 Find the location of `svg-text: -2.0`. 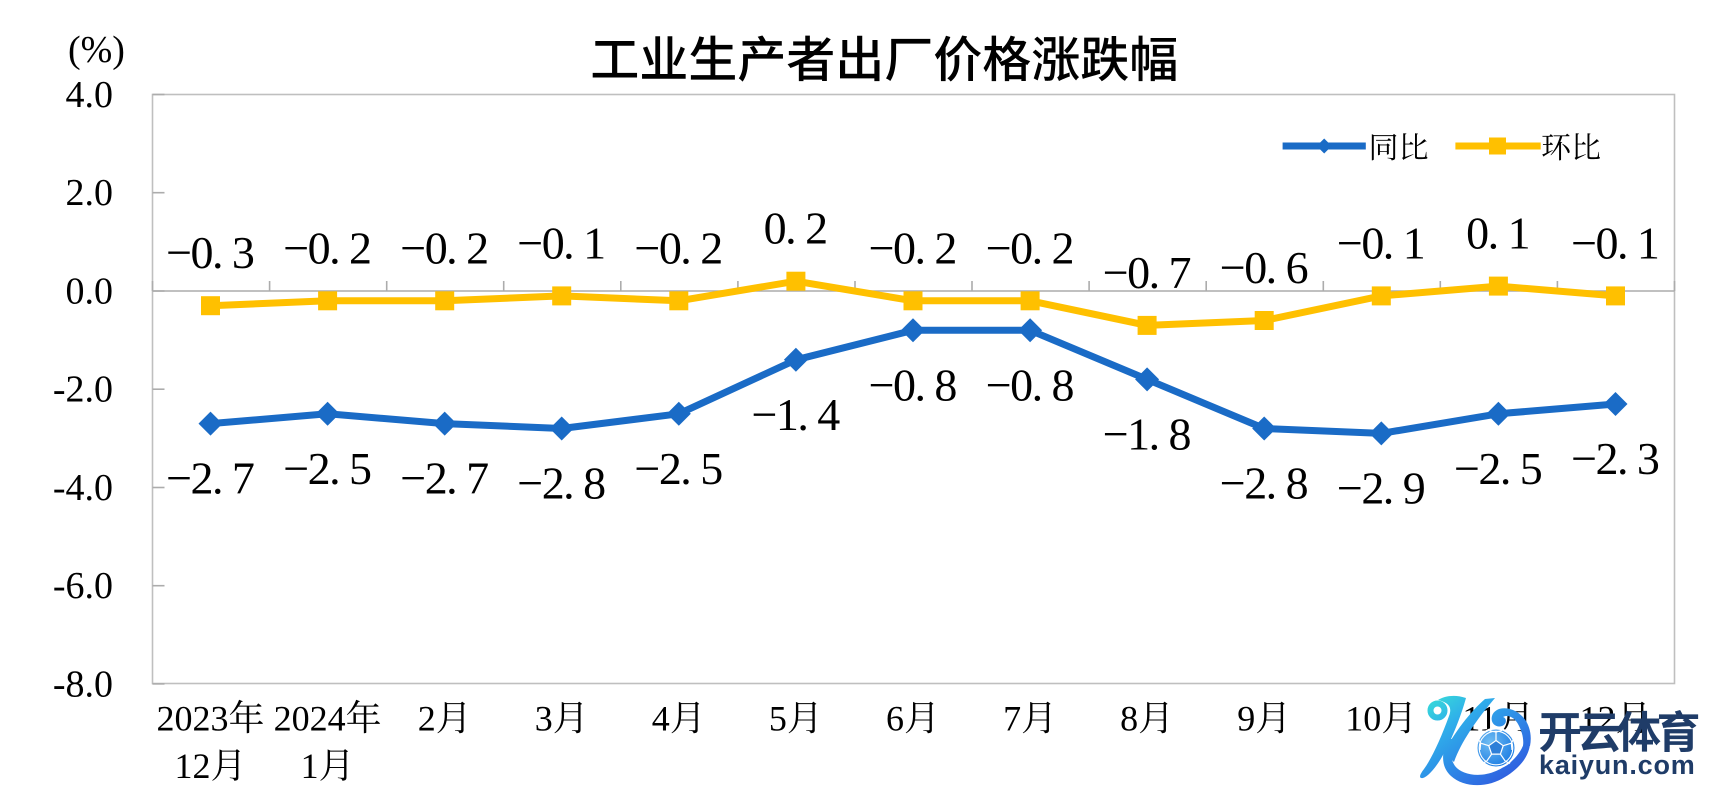

svg-text: -2.0 is located at coordinates (83, 390).